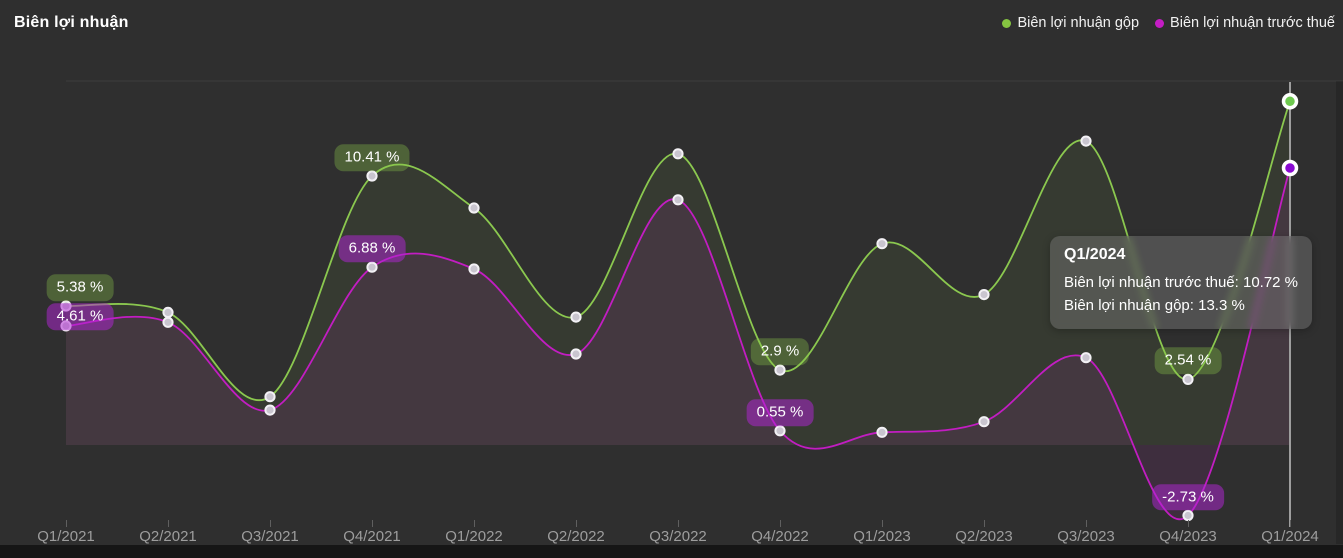 The height and width of the screenshot is (558, 1343). Describe the element at coordinates (1086, 536) in the screenshot. I see `x-axis-label: Q3/2023` at that location.